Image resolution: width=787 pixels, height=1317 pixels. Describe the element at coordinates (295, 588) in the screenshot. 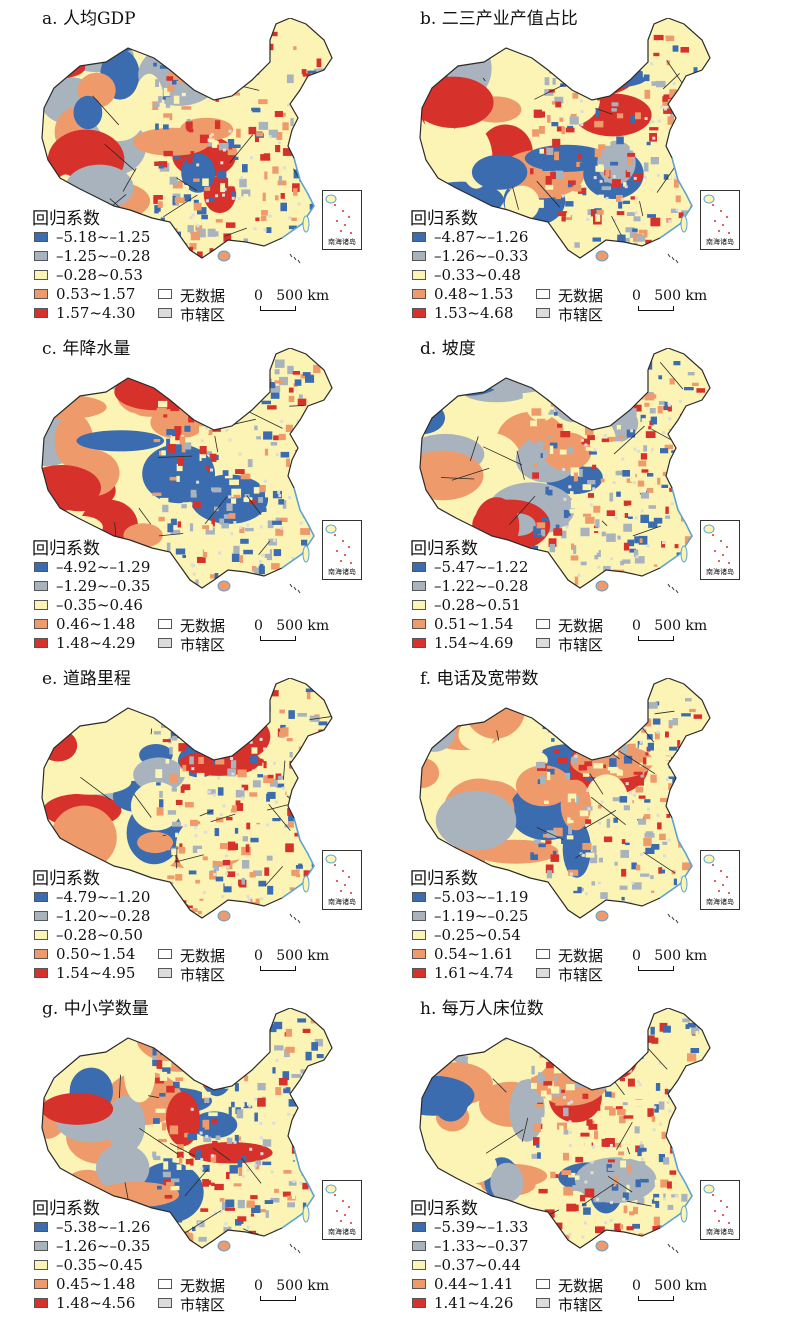

I see `boundary-dash` at that location.